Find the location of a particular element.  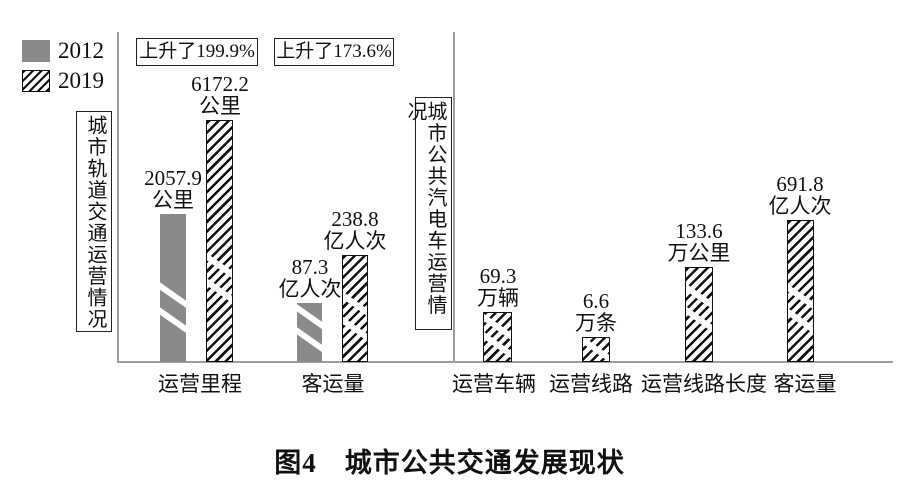

value: 87.3 is located at coordinates (310, 266).